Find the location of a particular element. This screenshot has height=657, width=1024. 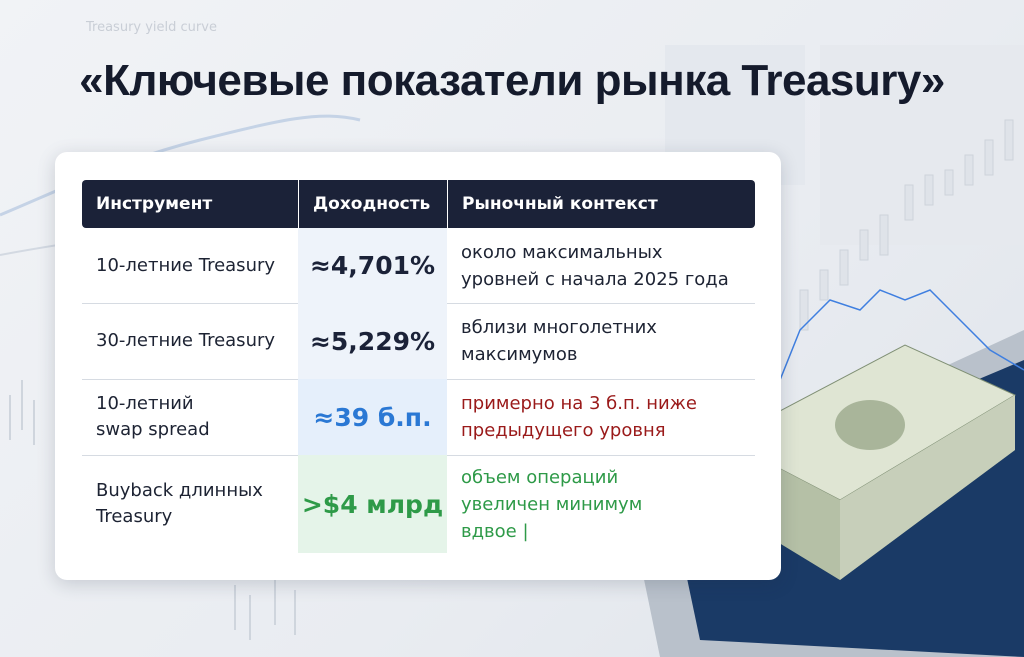

context-cell: вблизи многолетних максимумов is located at coordinates (601, 341).